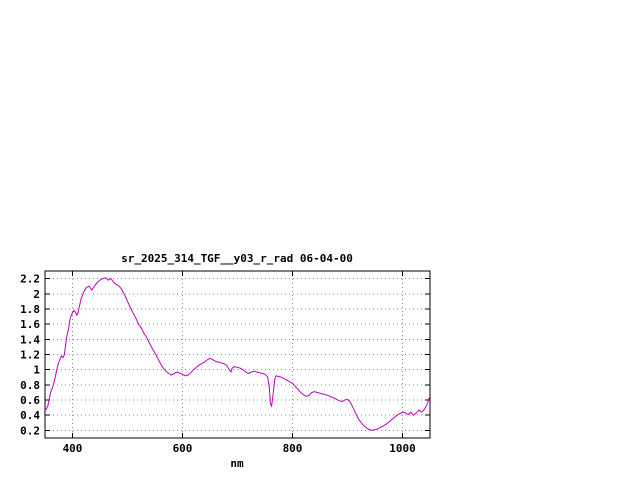 The height and width of the screenshot is (480, 640). I want to click on y-tick-label: 2.2, so click(30, 279).